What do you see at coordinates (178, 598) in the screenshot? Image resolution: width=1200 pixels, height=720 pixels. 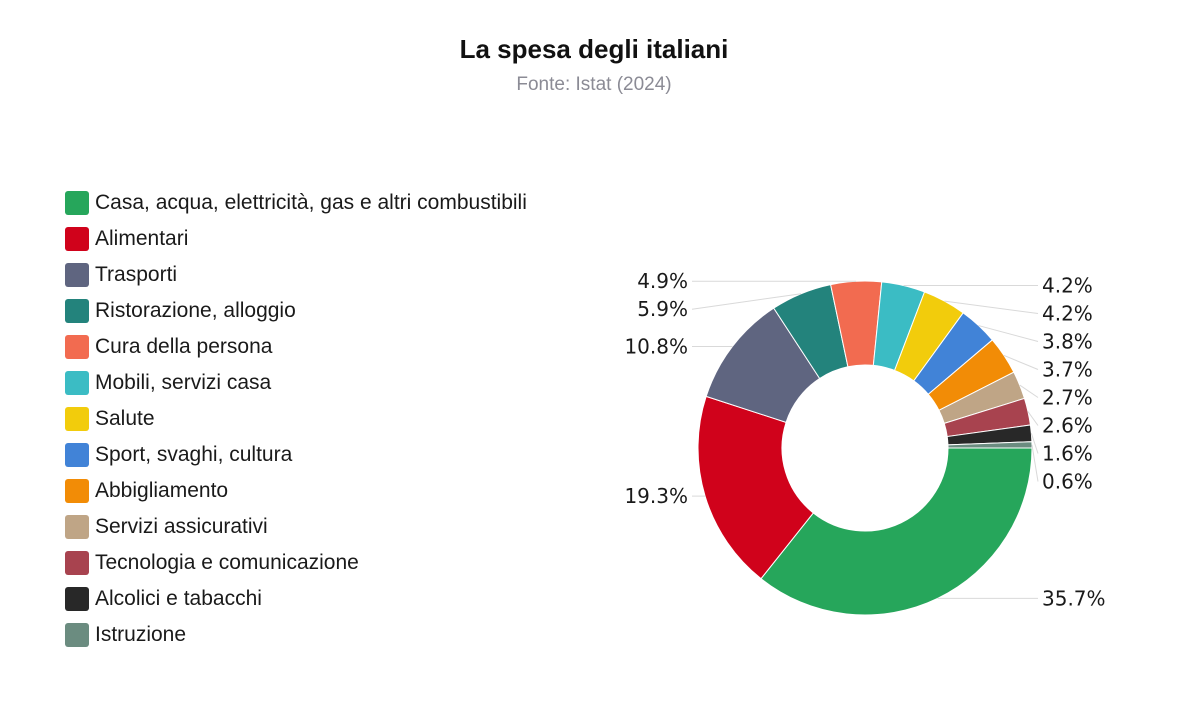 I see `legend-label: Alcolici e tabacchi` at bounding box center [178, 598].